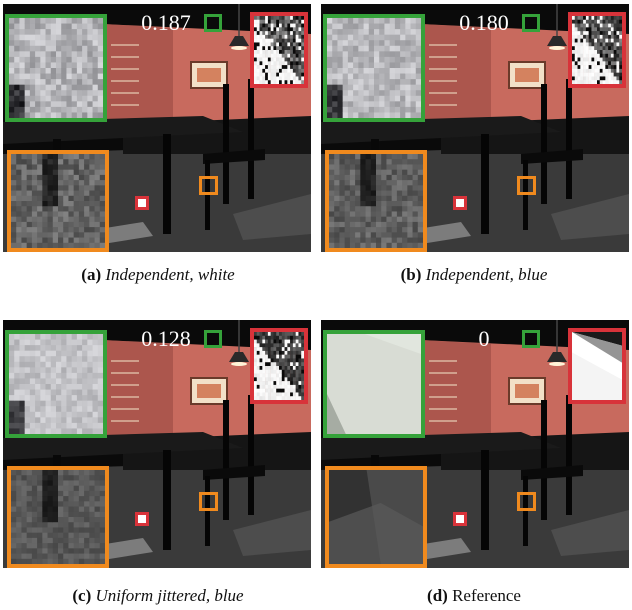 This screenshot has height=610, width=632. I want to click on caption-text: Reference, so click(486, 595).